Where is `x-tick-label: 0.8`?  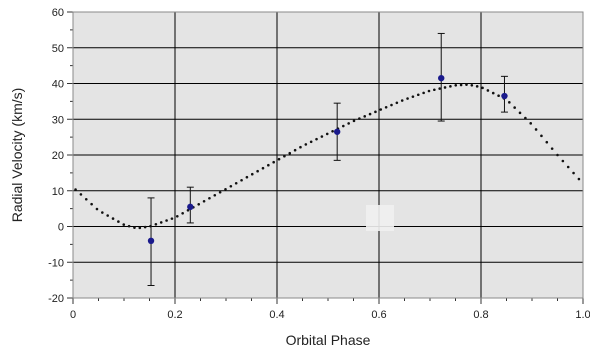
x-tick-label: 0.8 is located at coordinates (480, 315).